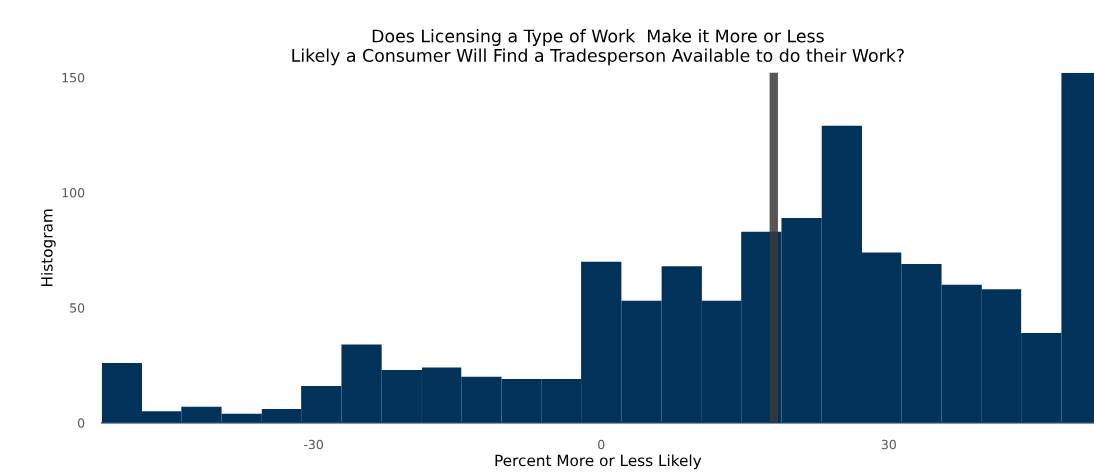 The image size is (1094, 473). Describe the element at coordinates (888, 444) in the screenshot. I see `x-tick-label: 30` at that location.